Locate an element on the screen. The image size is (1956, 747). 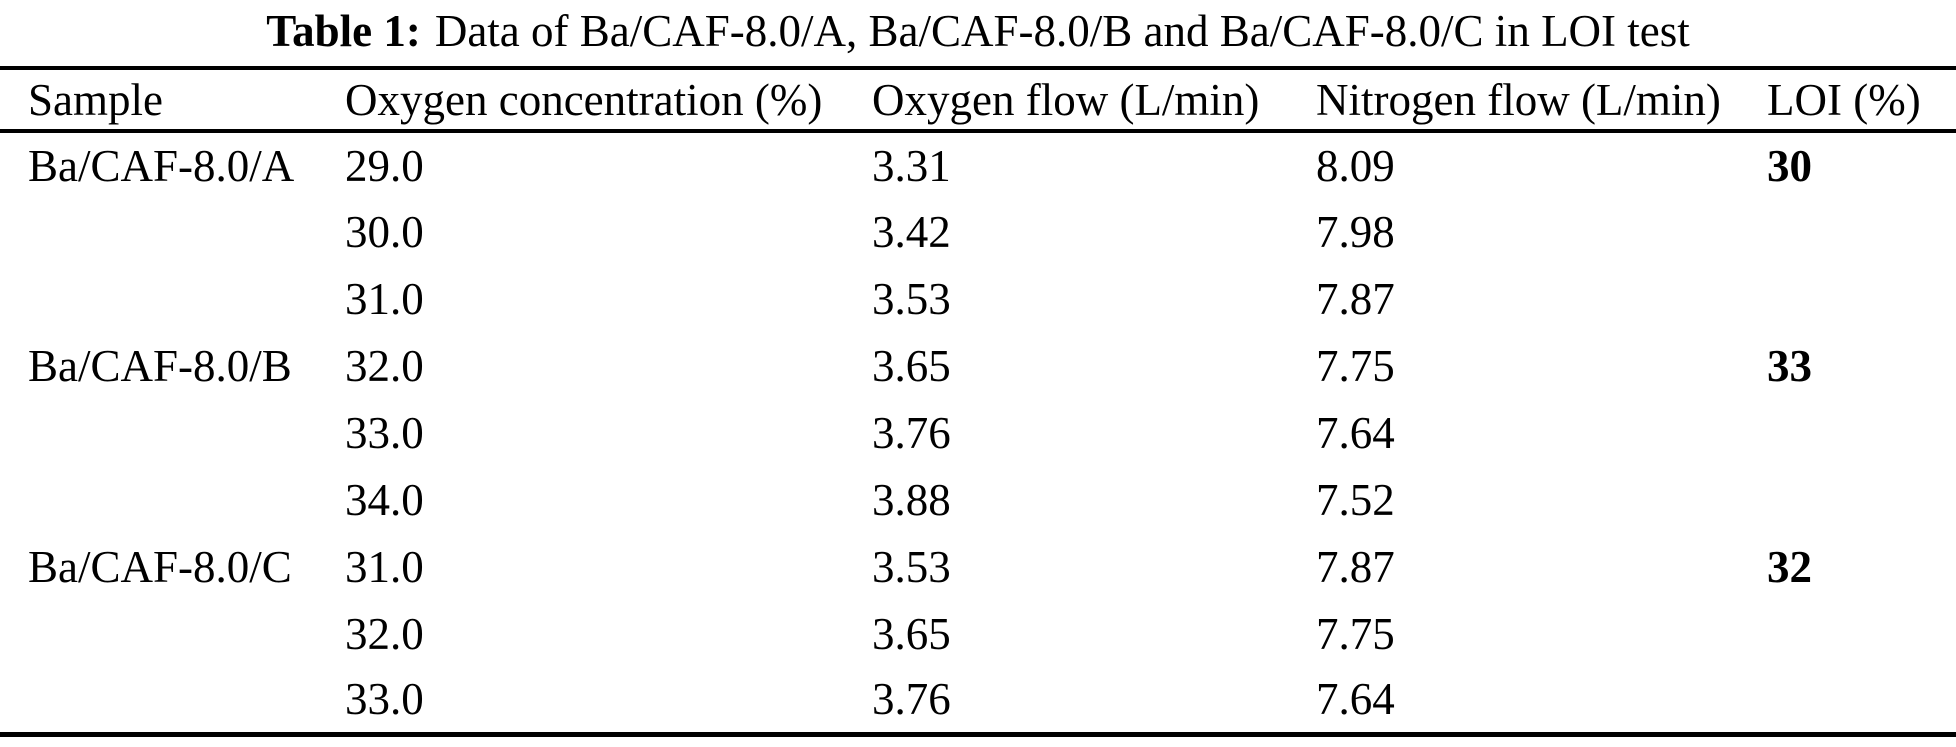
table-row: 30.0 3.42 7.98 is located at coordinates (978, 231).